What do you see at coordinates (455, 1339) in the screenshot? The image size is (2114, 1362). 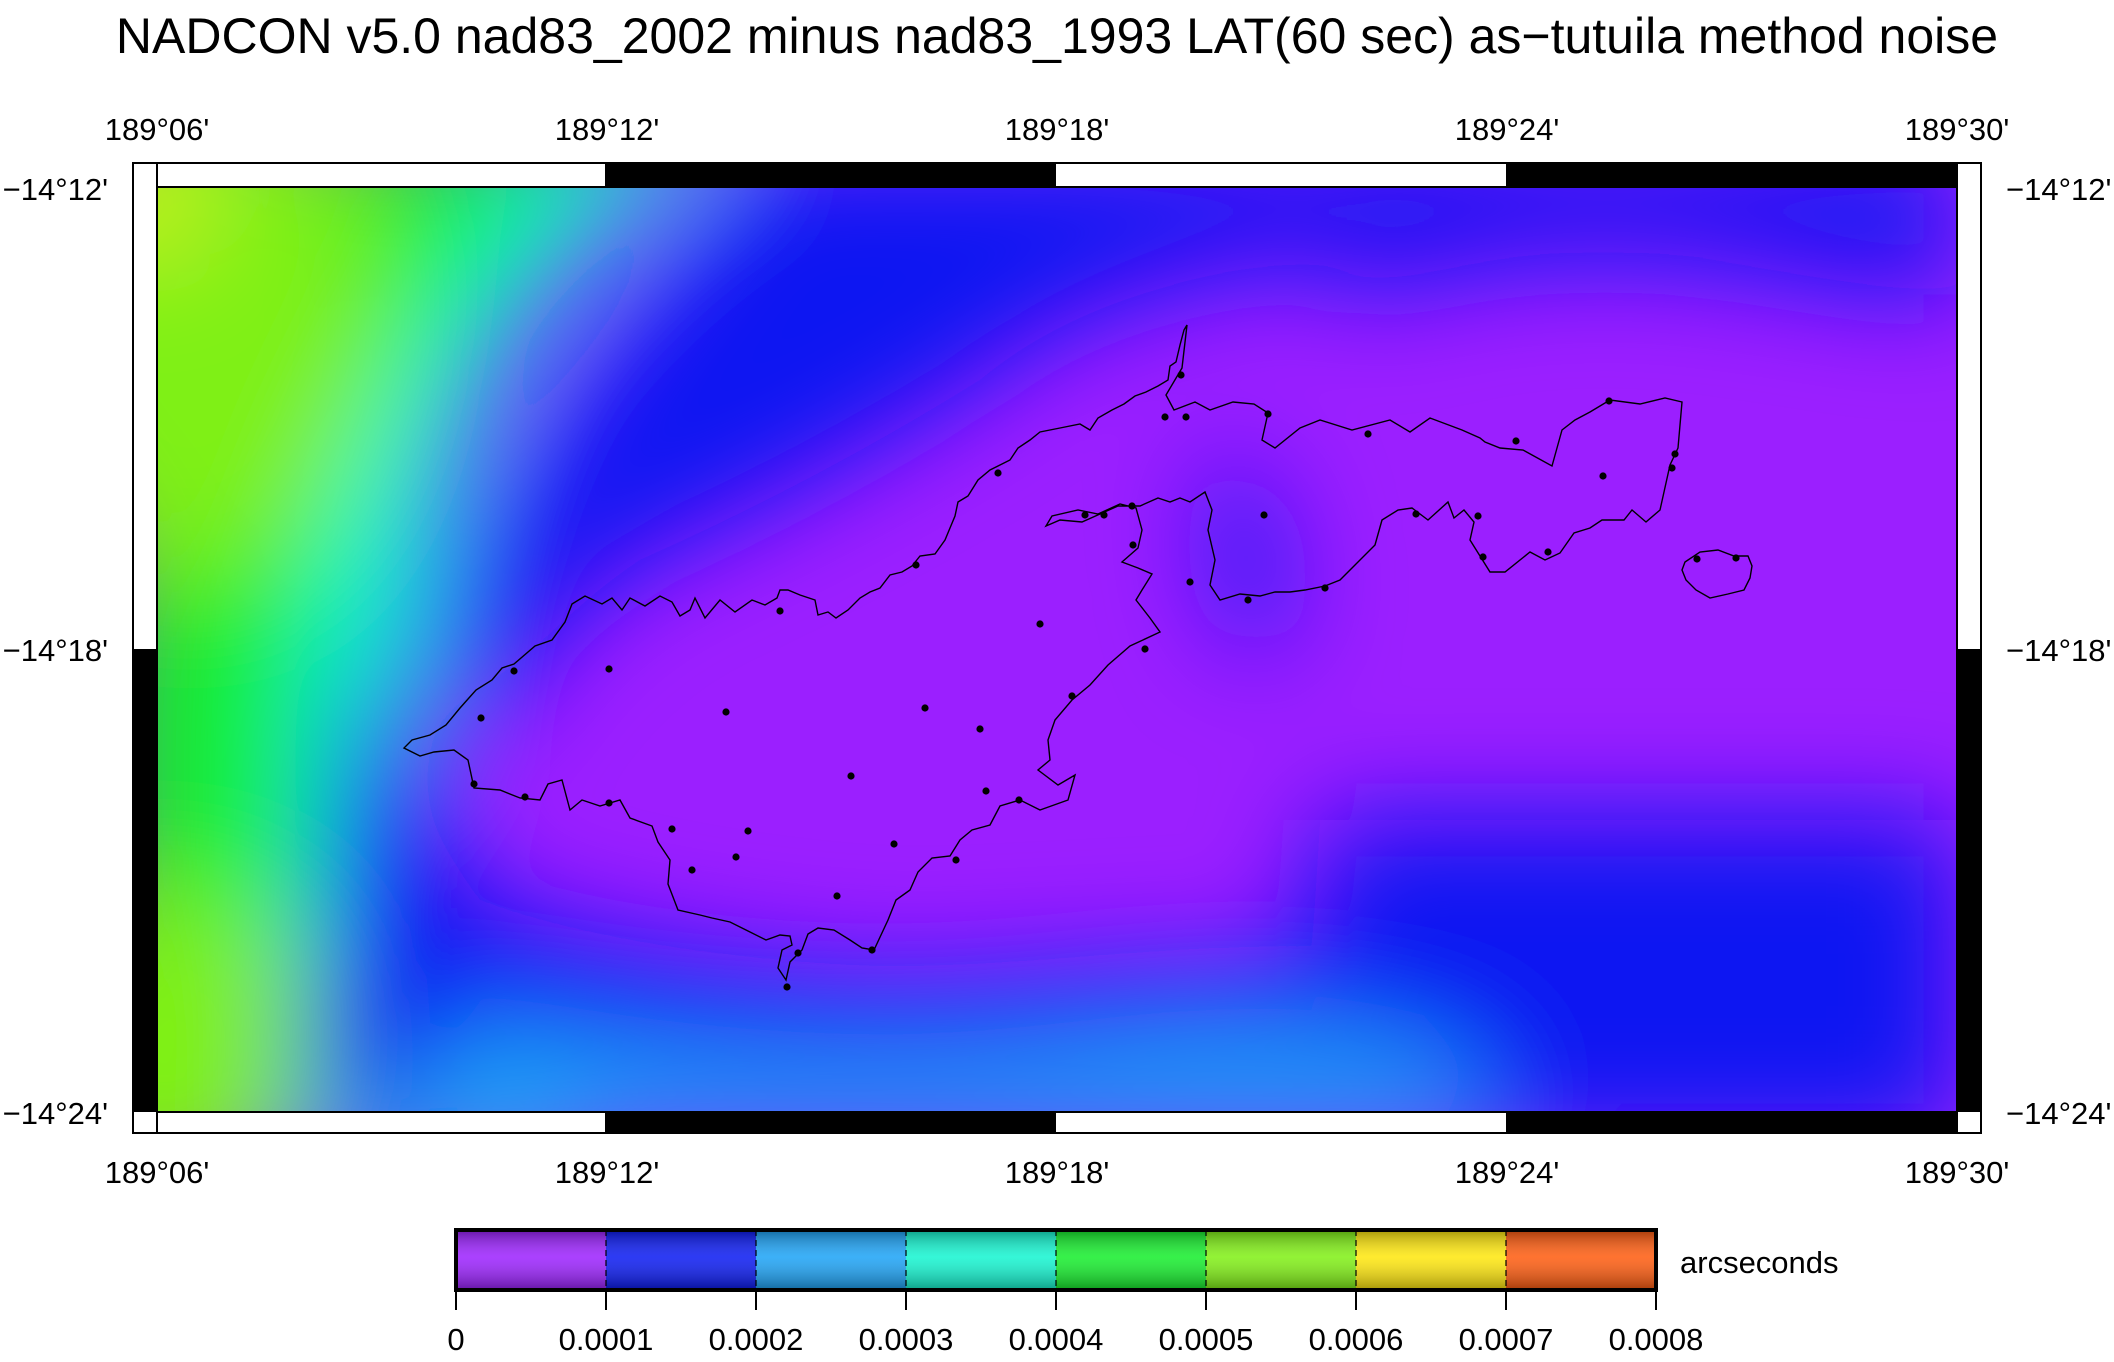 I see `colorbar-tick-label: 0` at bounding box center [455, 1339].